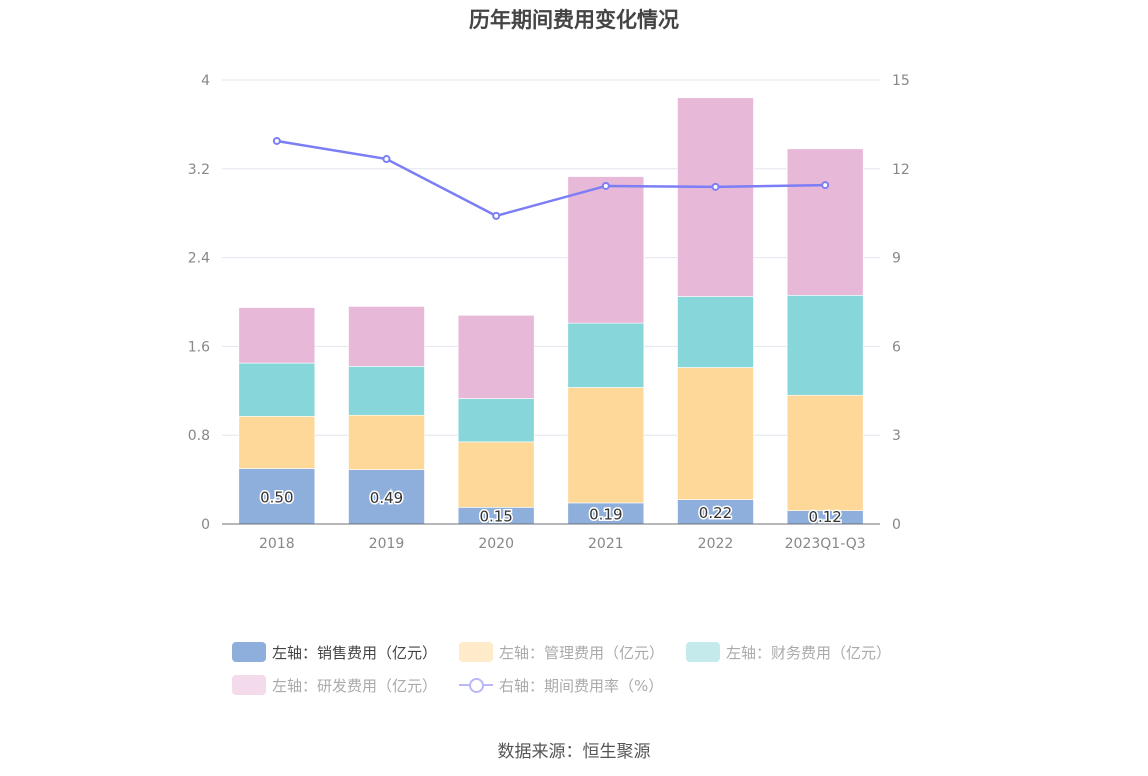 The height and width of the screenshot is (776, 1148). What do you see at coordinates (809, 652) in the screenshot?
I see `legend-label: 左轴：财务费用（亿元）` at bounding box center [809, 652].